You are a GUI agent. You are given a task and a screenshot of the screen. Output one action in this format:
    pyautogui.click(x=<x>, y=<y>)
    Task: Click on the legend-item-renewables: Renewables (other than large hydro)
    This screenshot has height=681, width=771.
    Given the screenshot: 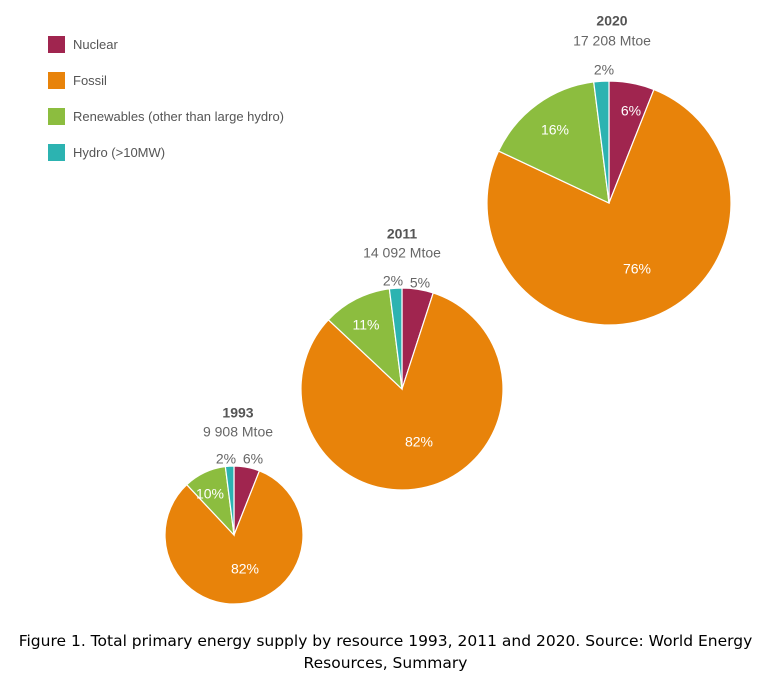 What is the action you would take?
    pyautogui.click(x=166, y=116)
    